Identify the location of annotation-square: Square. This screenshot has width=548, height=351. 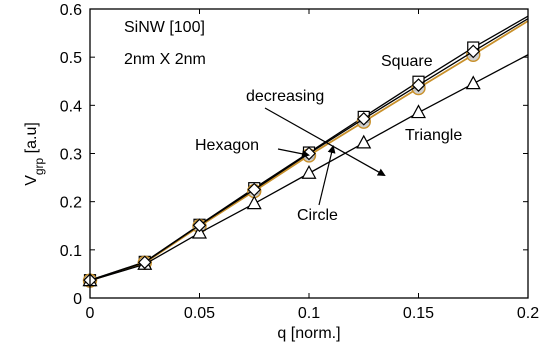
(407, 61).